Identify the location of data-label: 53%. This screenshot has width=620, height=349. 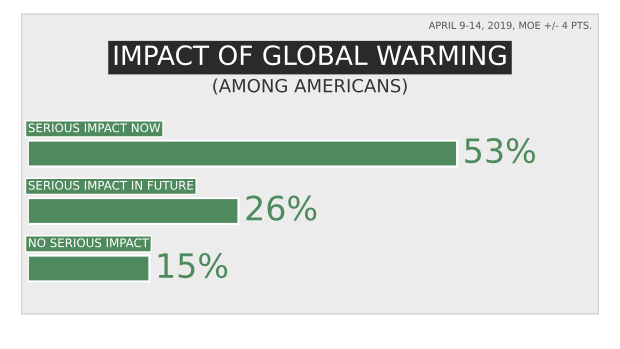
(500, 151).